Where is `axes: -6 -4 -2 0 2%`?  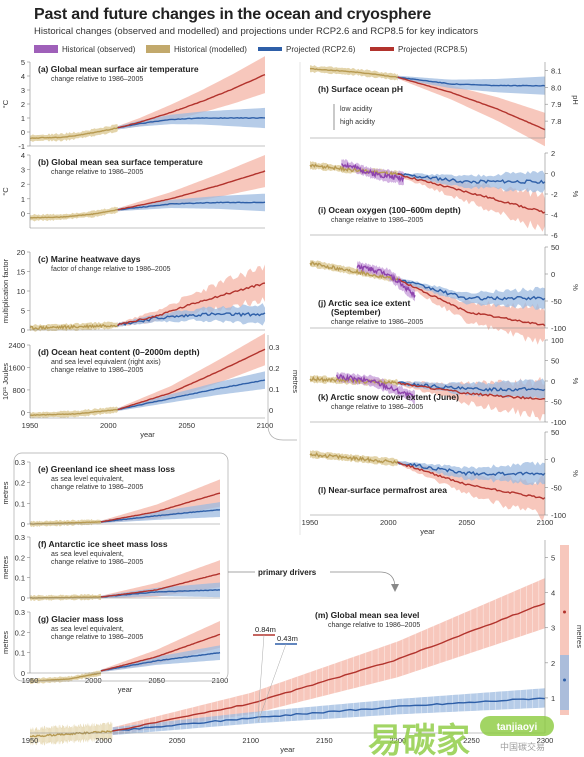
axes: -6 -4 -2 0 2% is located at coordinates (445, 194).